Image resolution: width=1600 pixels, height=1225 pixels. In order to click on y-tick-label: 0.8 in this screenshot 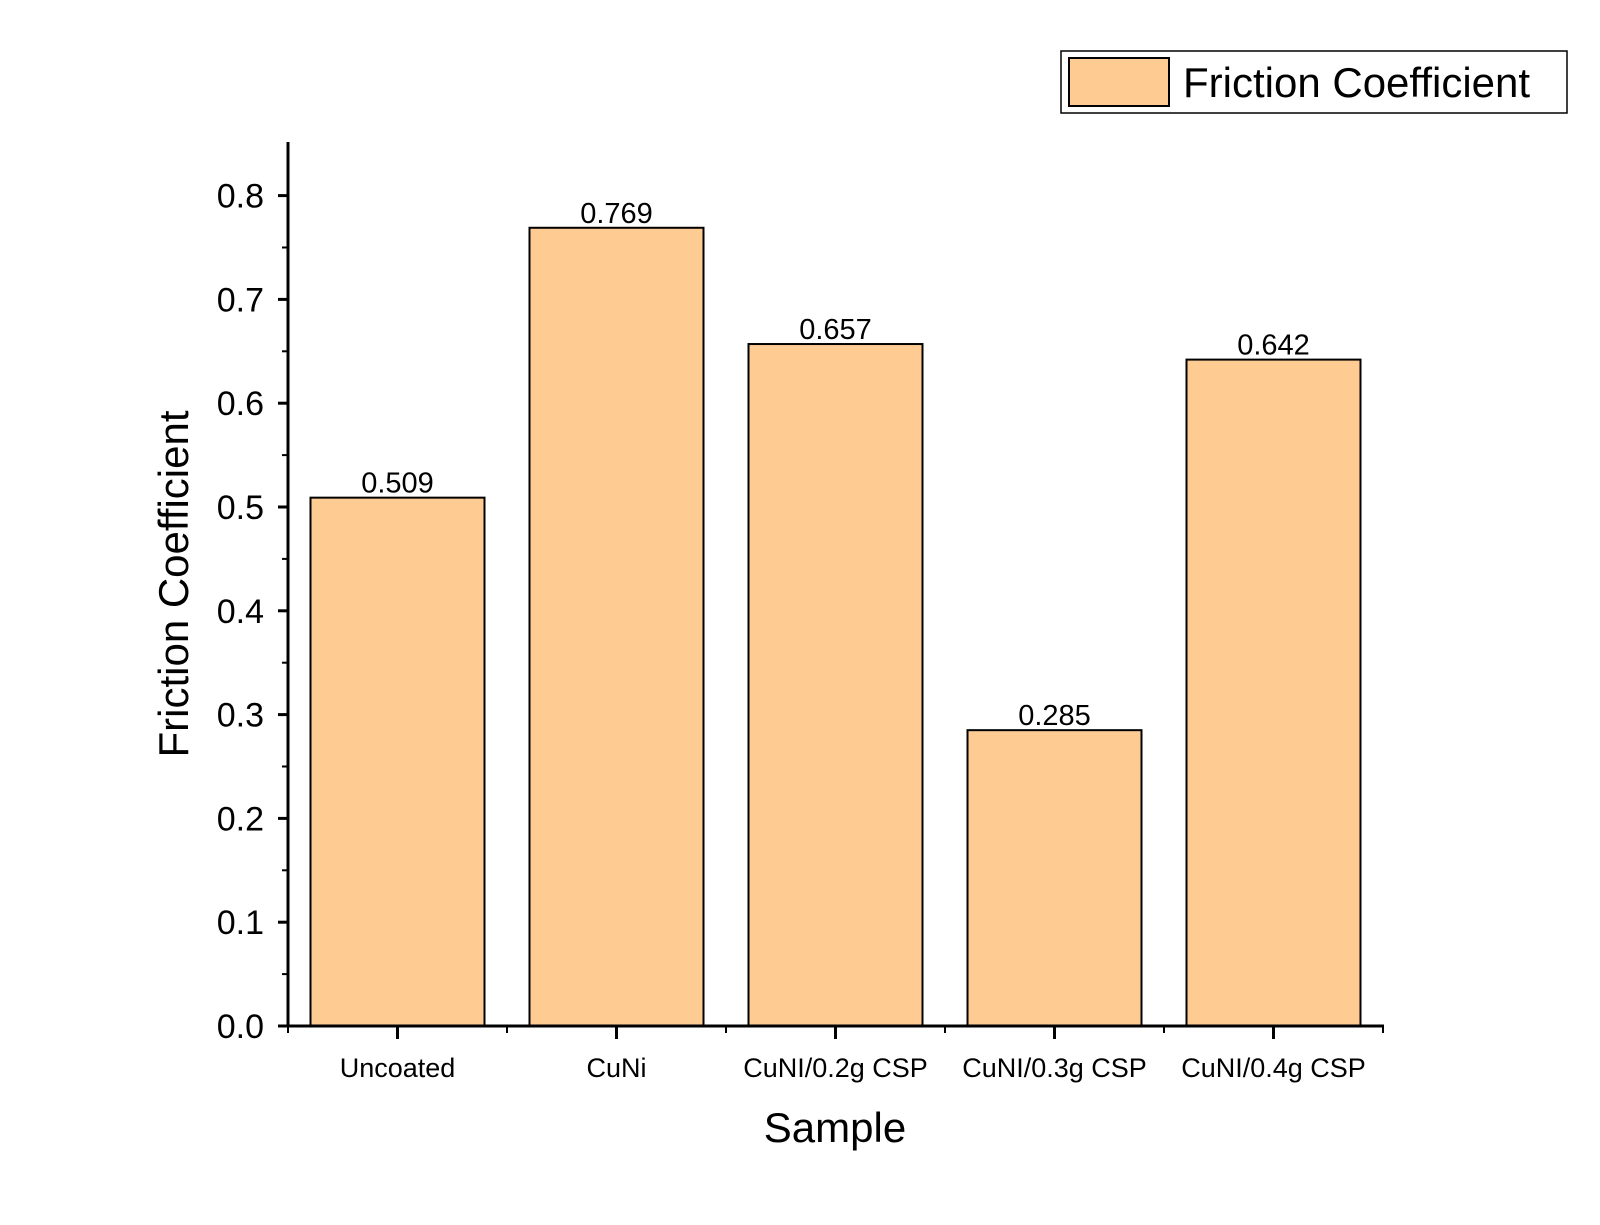, I will do `click(240, 197)`.